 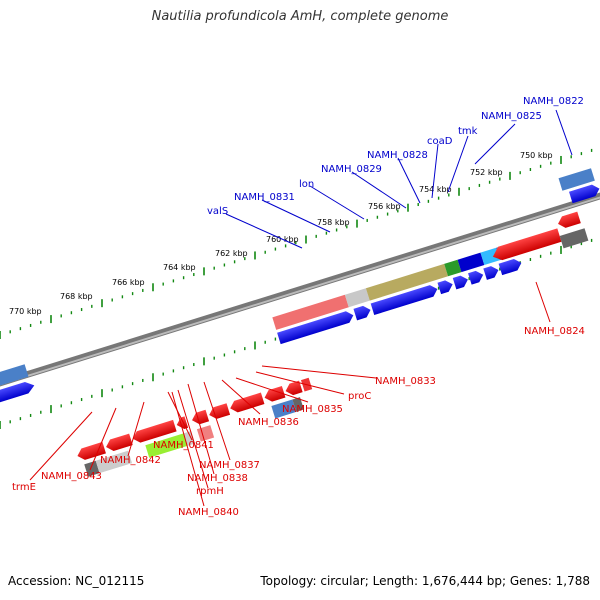 I want to click on feature-pink, so click(x=310, y=312).